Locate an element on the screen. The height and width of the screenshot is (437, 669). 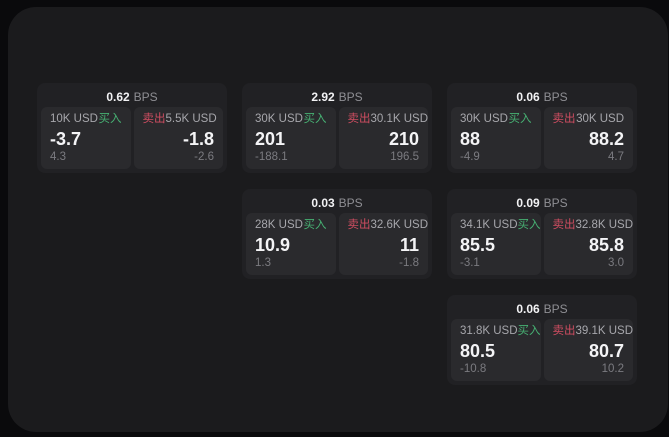
sell-size: 30K USD is located at coordinates (600, 119).